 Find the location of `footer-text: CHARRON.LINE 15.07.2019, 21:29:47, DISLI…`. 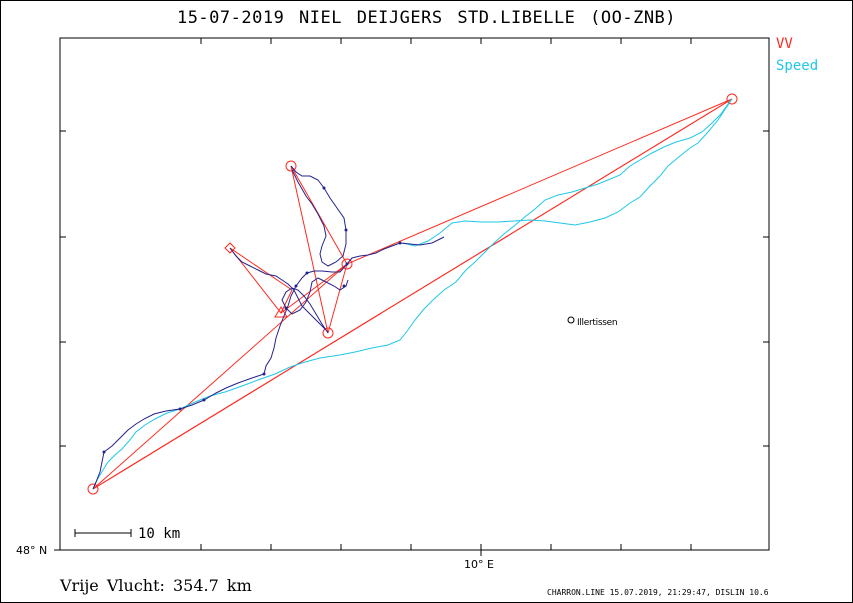

footer-text: CHARRON.LINE 15.07.2019, 21:29:47, DISLI… is located at coordinates (658, 592).